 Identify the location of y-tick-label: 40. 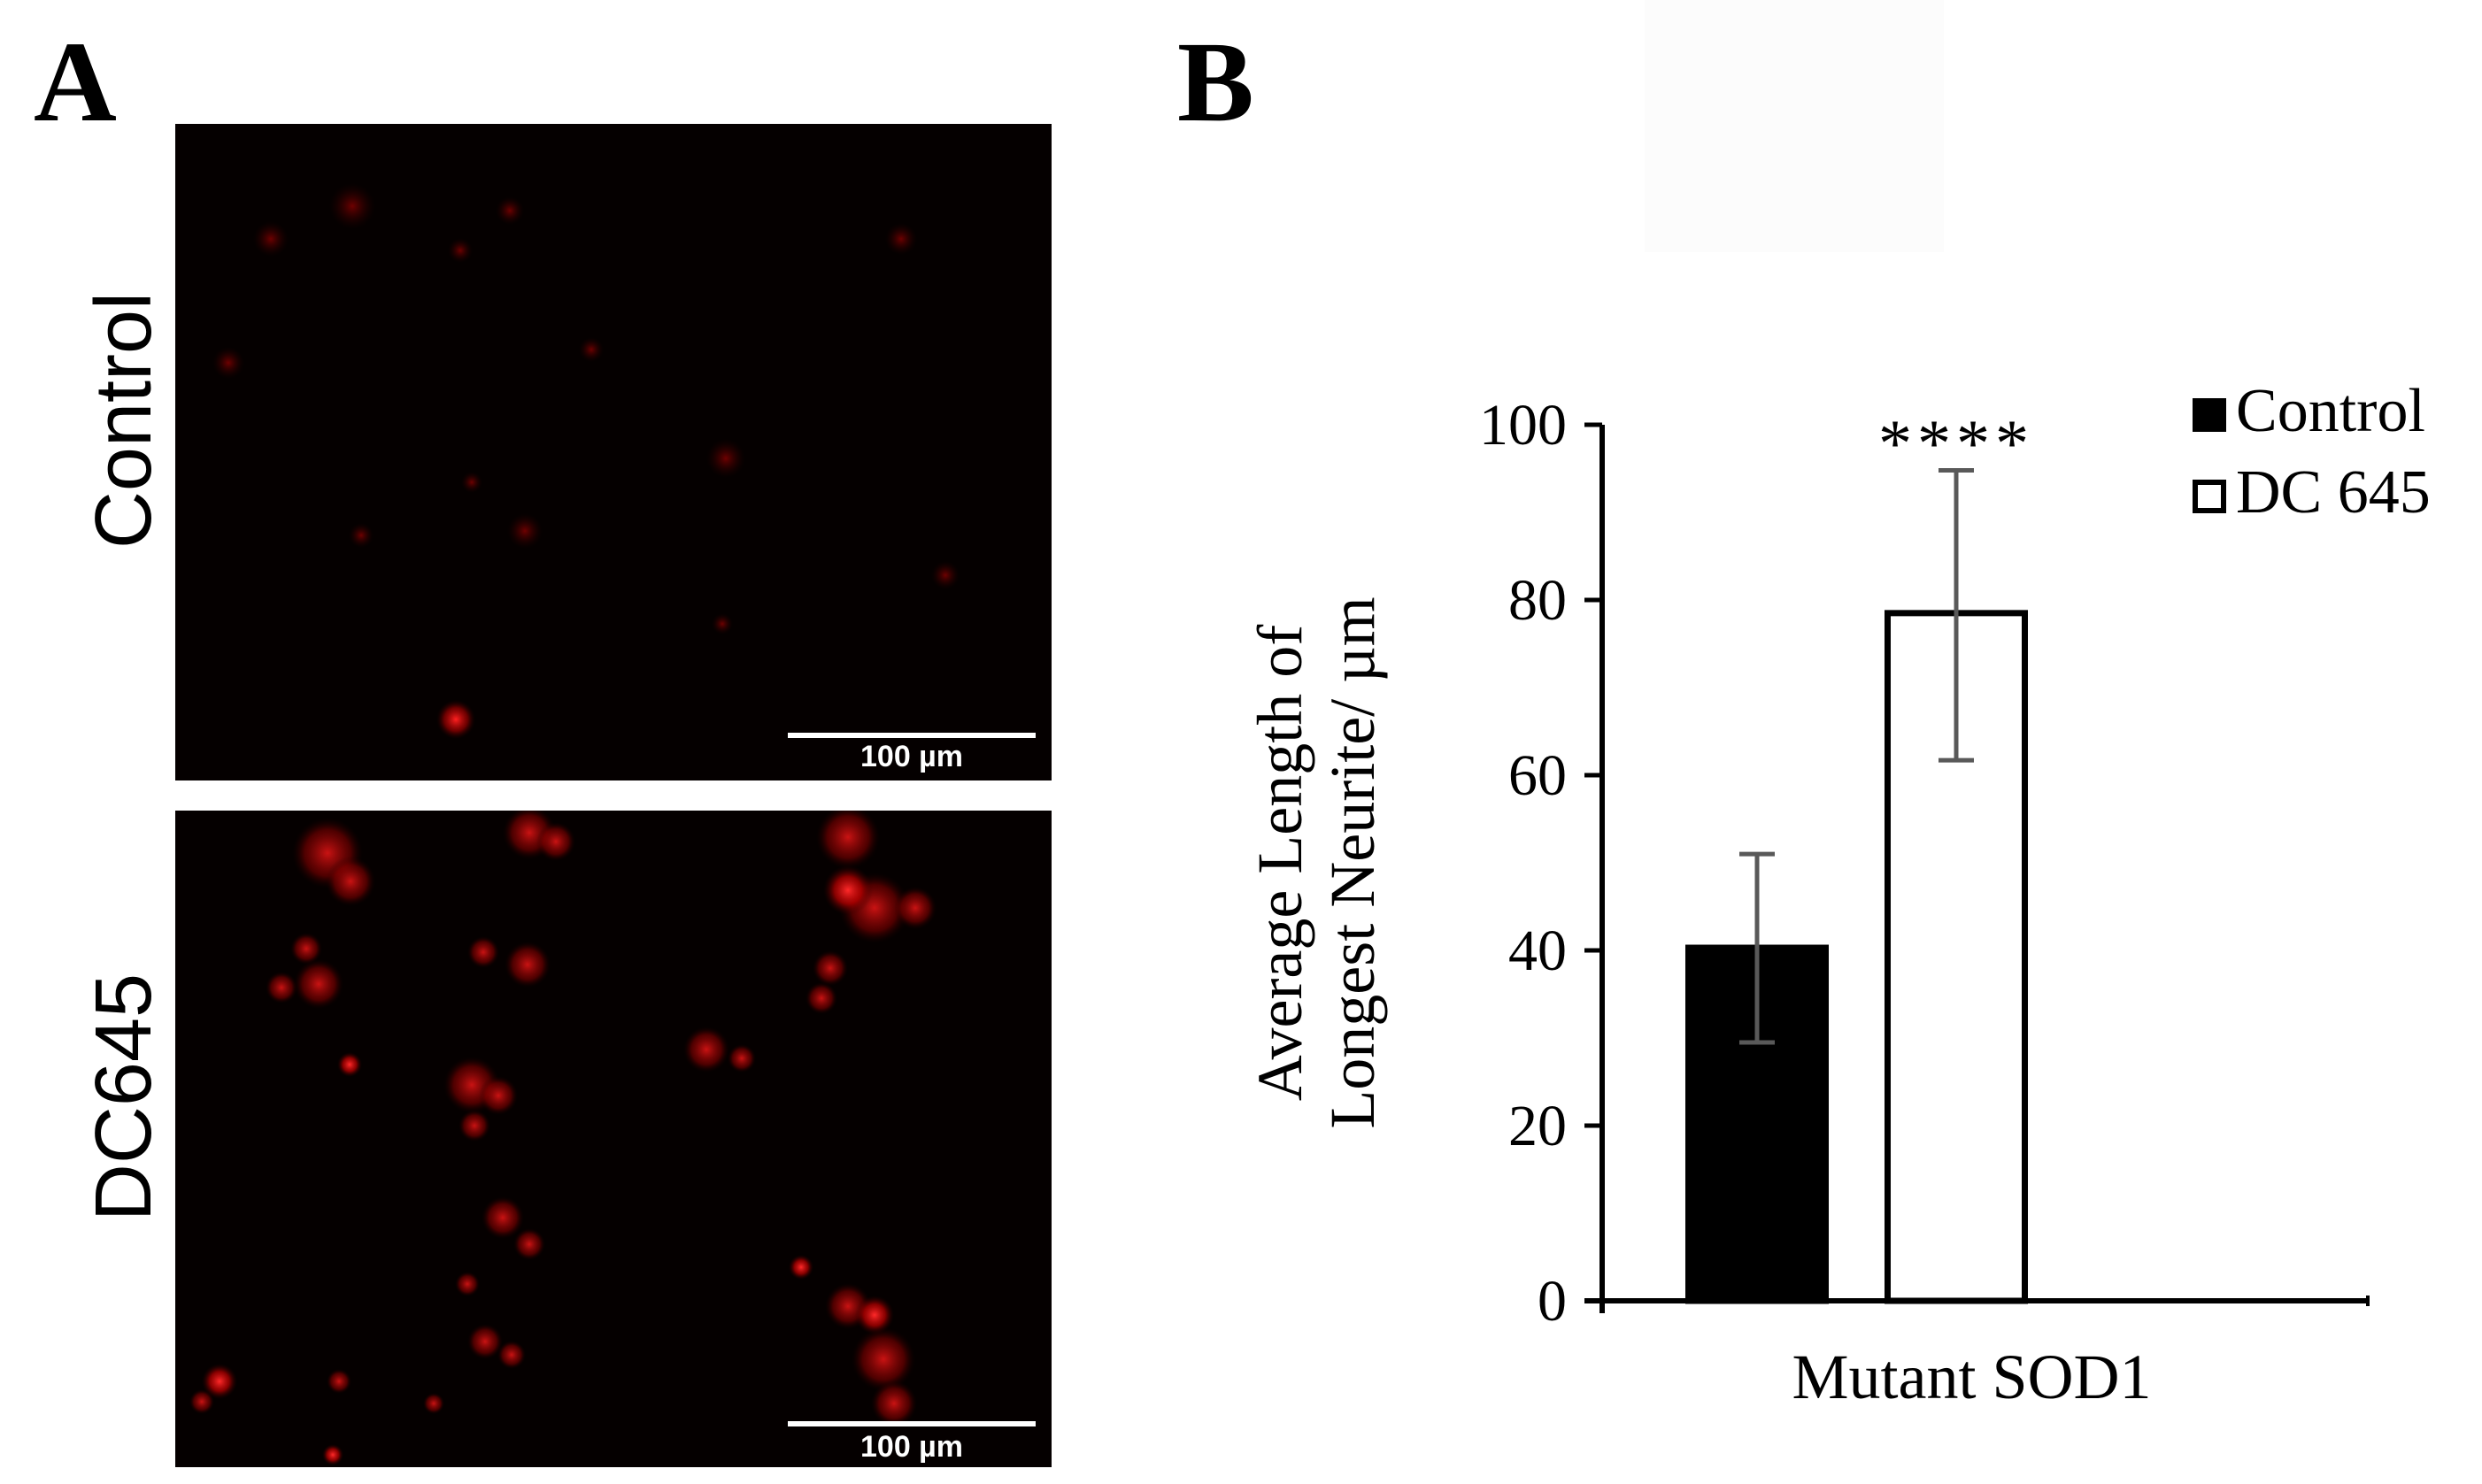
(1537, 951).